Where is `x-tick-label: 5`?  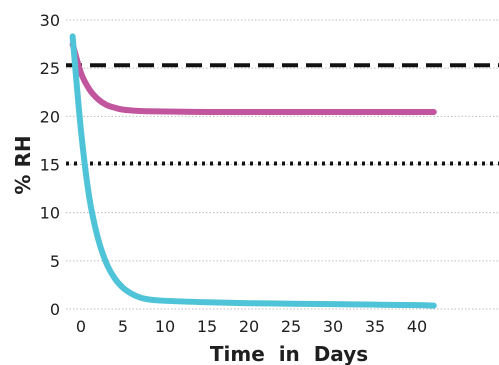 x-tick-label: 5 is located at coordinates (123, 326).